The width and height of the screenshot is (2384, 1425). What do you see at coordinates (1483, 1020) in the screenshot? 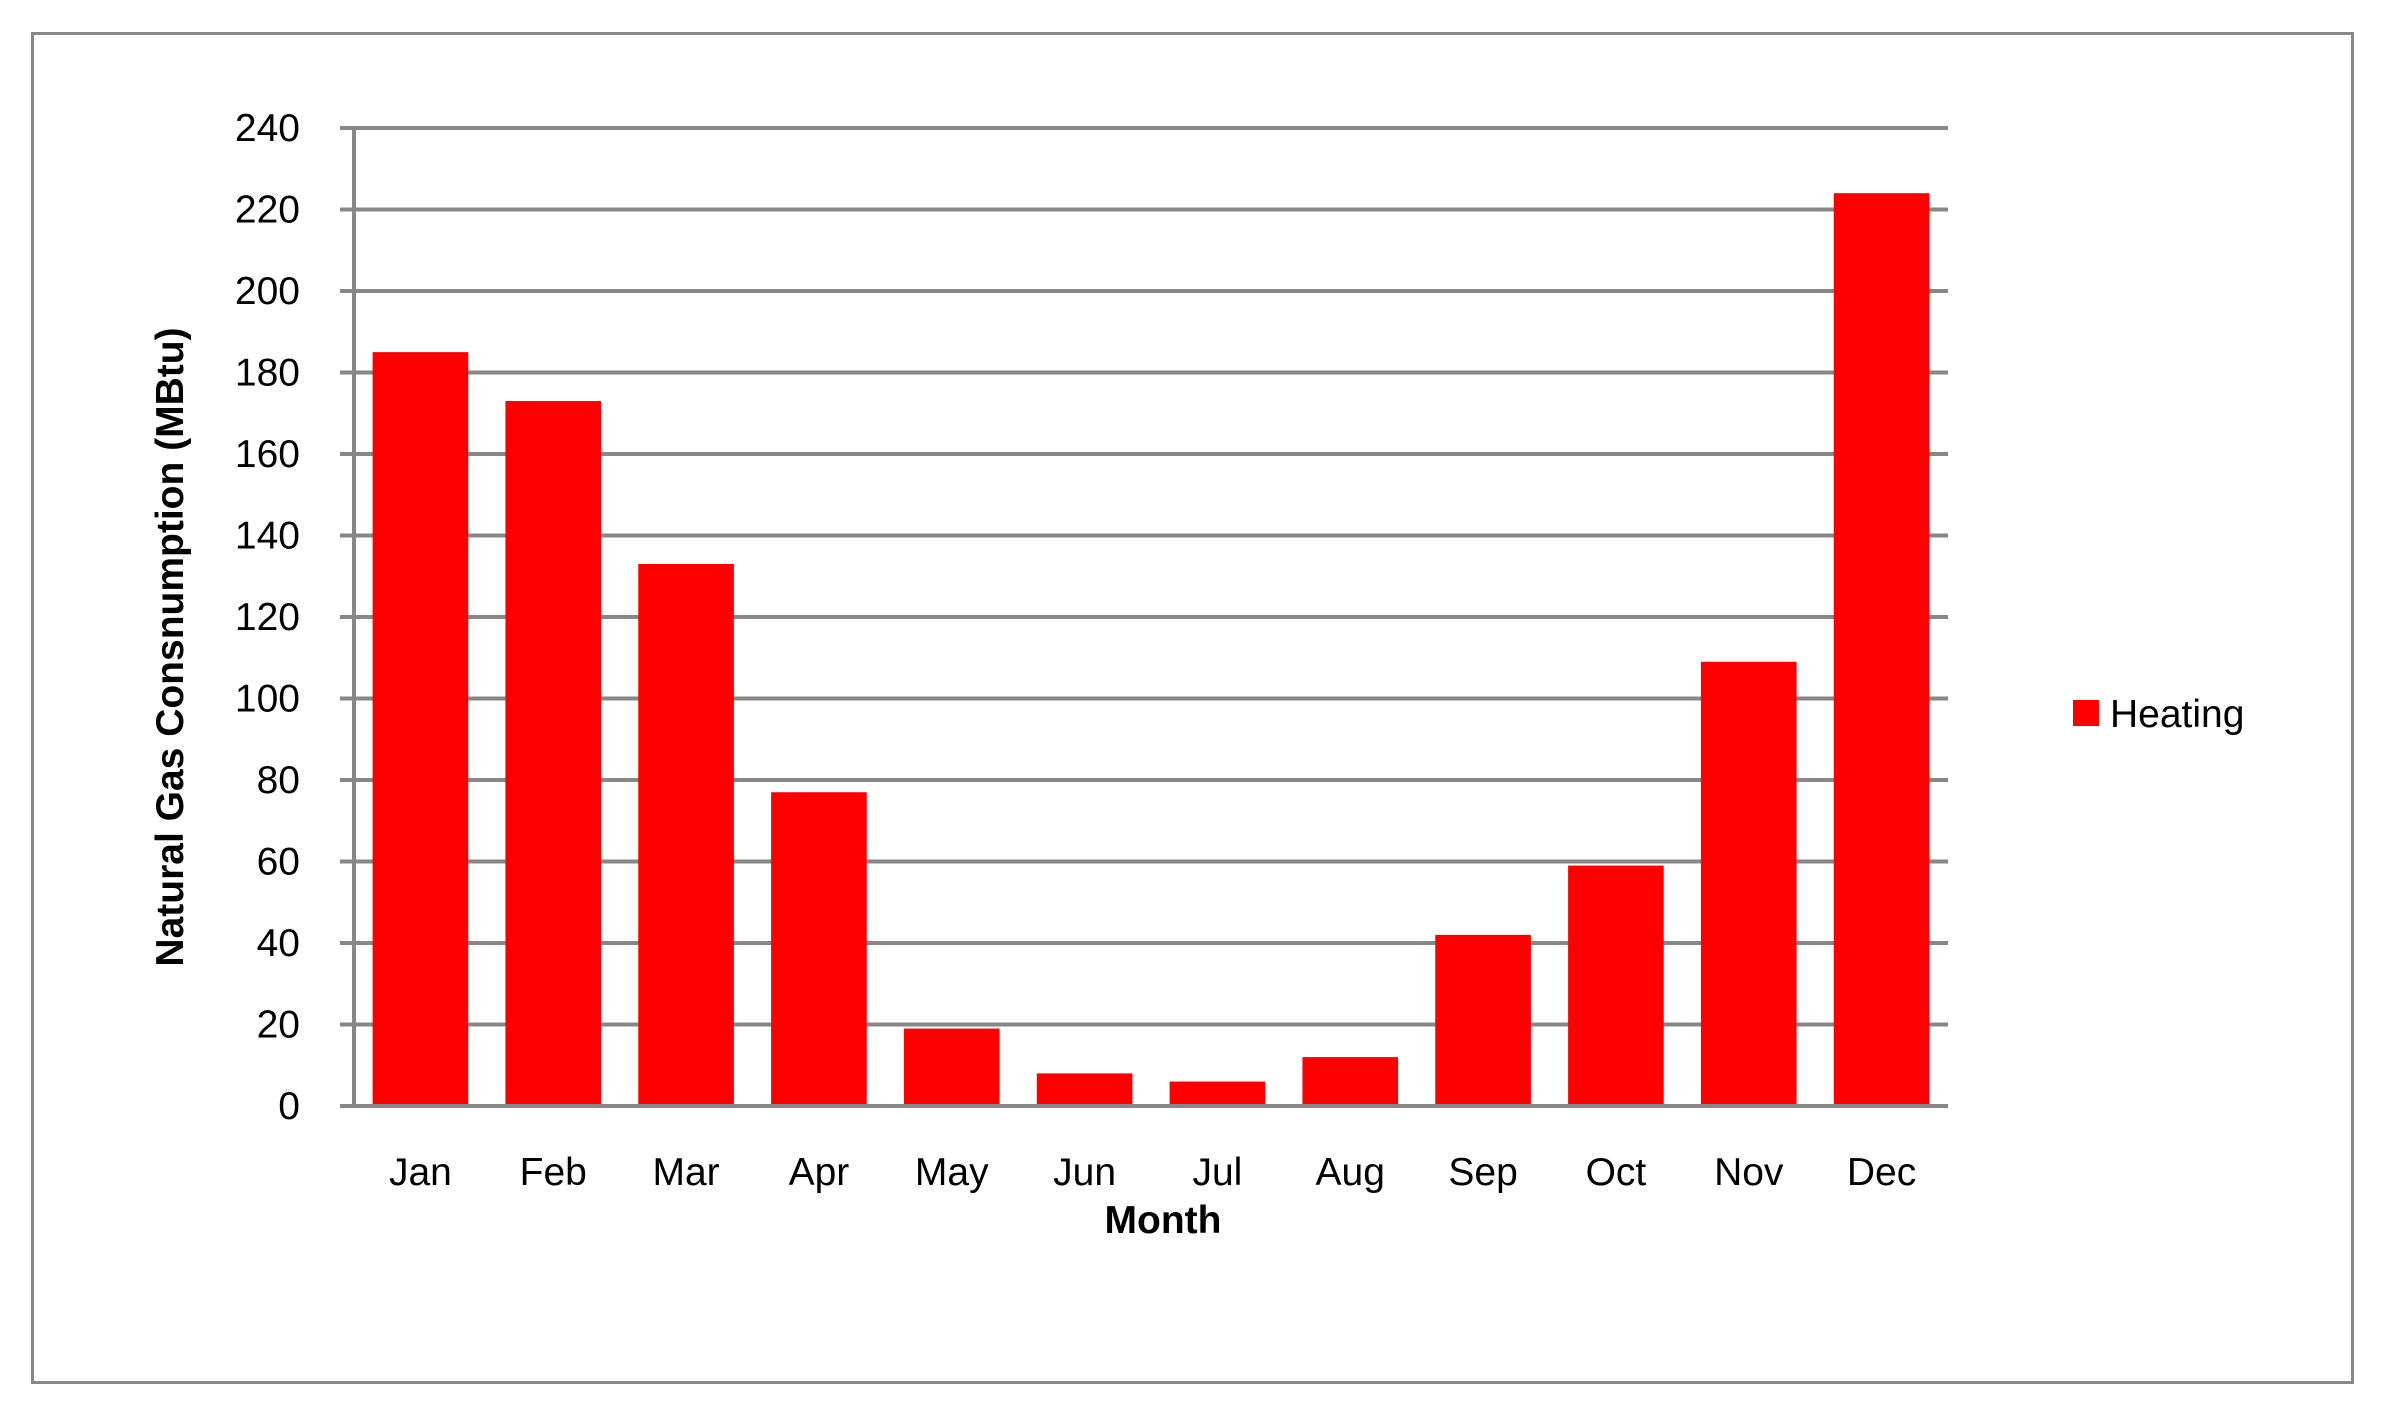
I see `bar-sep` at bounding box center [1483, 1020].